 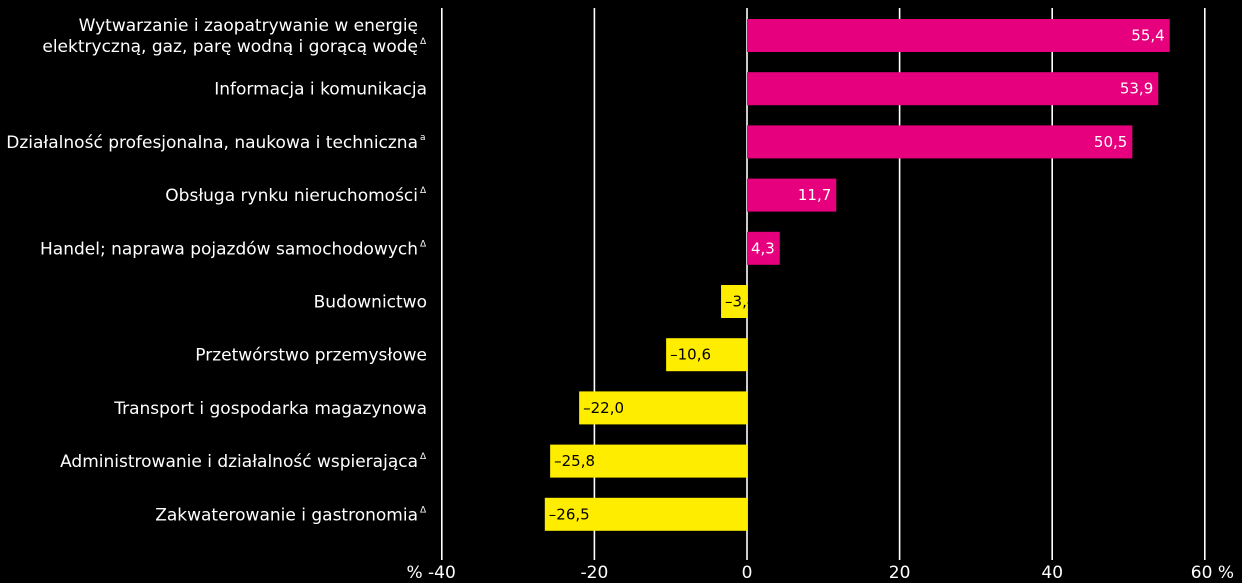 What do you see at coordinates (747, 573) in the screenshot?
I see `tick-label: 0` at bounding box center [747, 573].